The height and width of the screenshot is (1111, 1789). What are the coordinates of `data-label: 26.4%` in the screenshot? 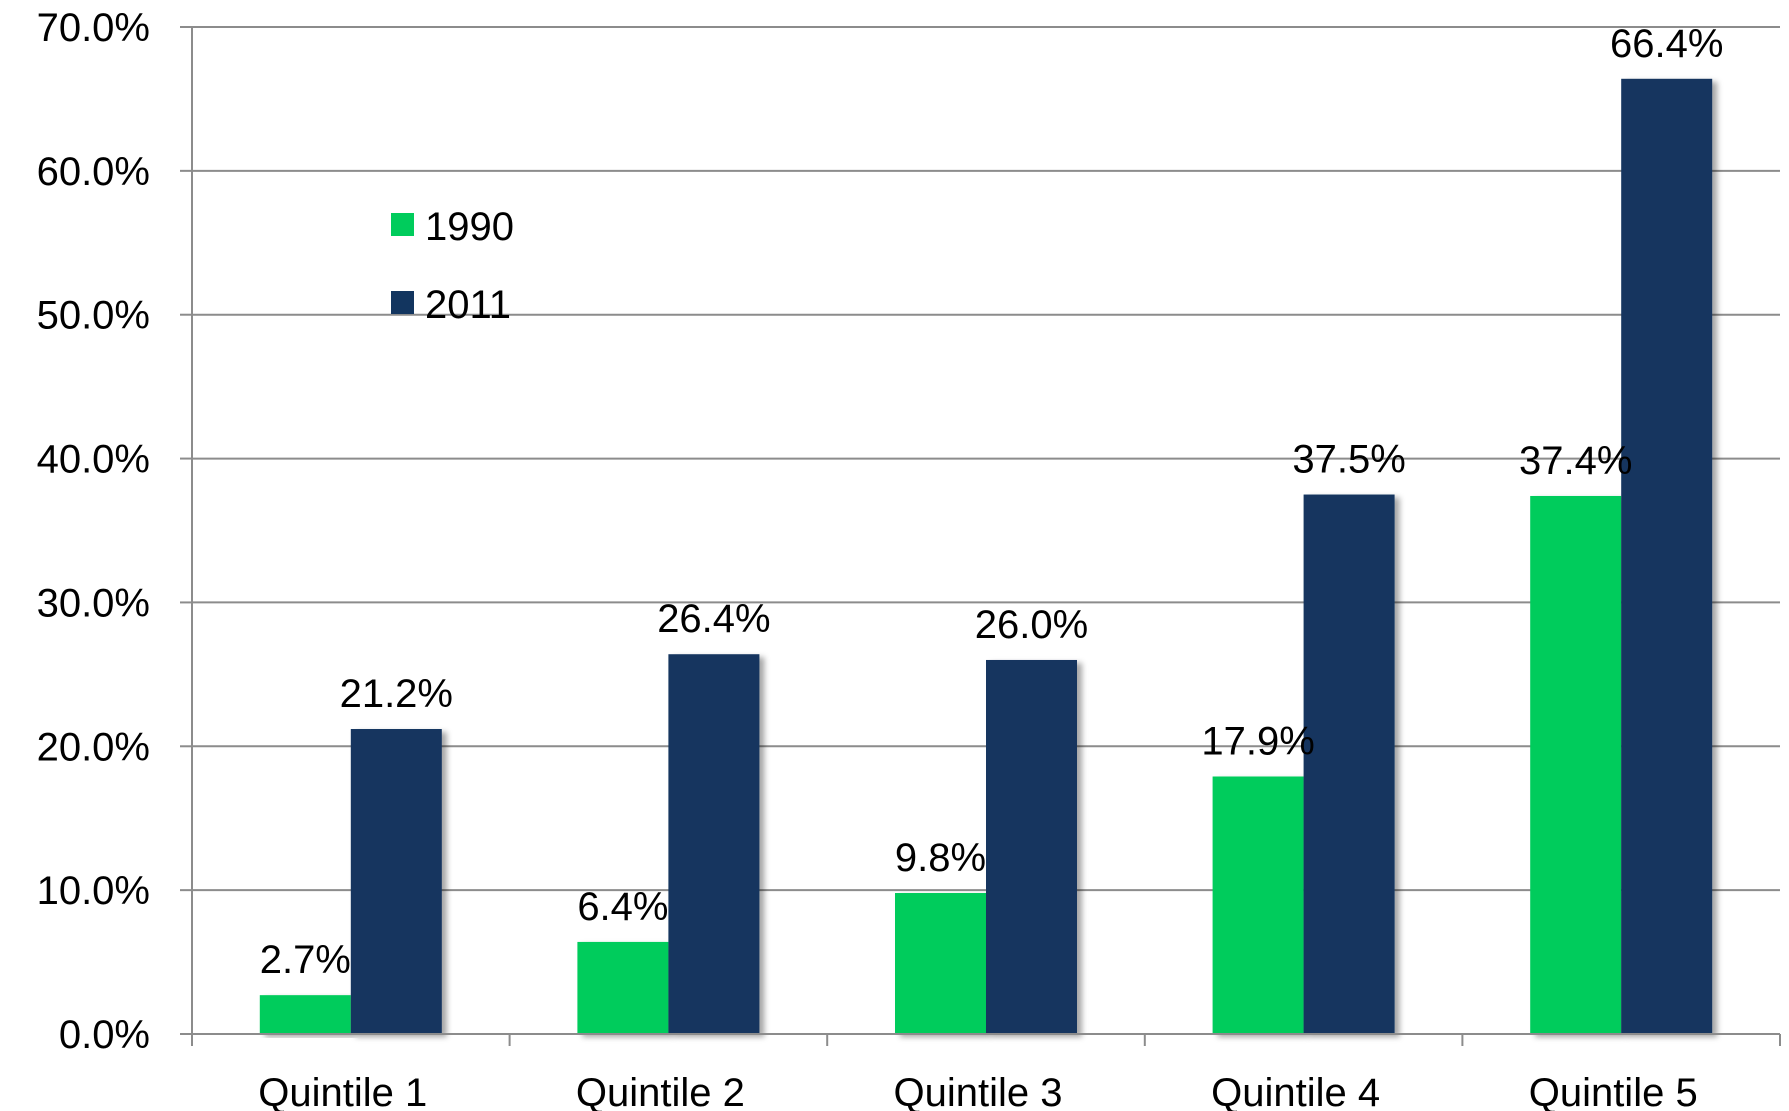 It's located at (713, 619).